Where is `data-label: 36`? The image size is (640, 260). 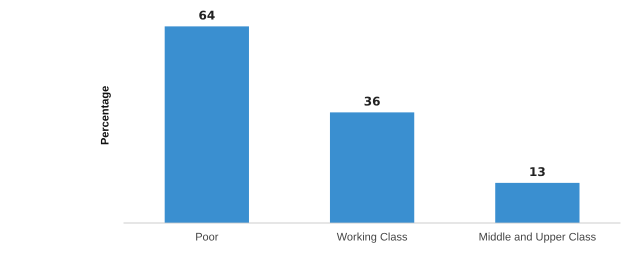
data-label: 36 is located at coordinates (372, 101).